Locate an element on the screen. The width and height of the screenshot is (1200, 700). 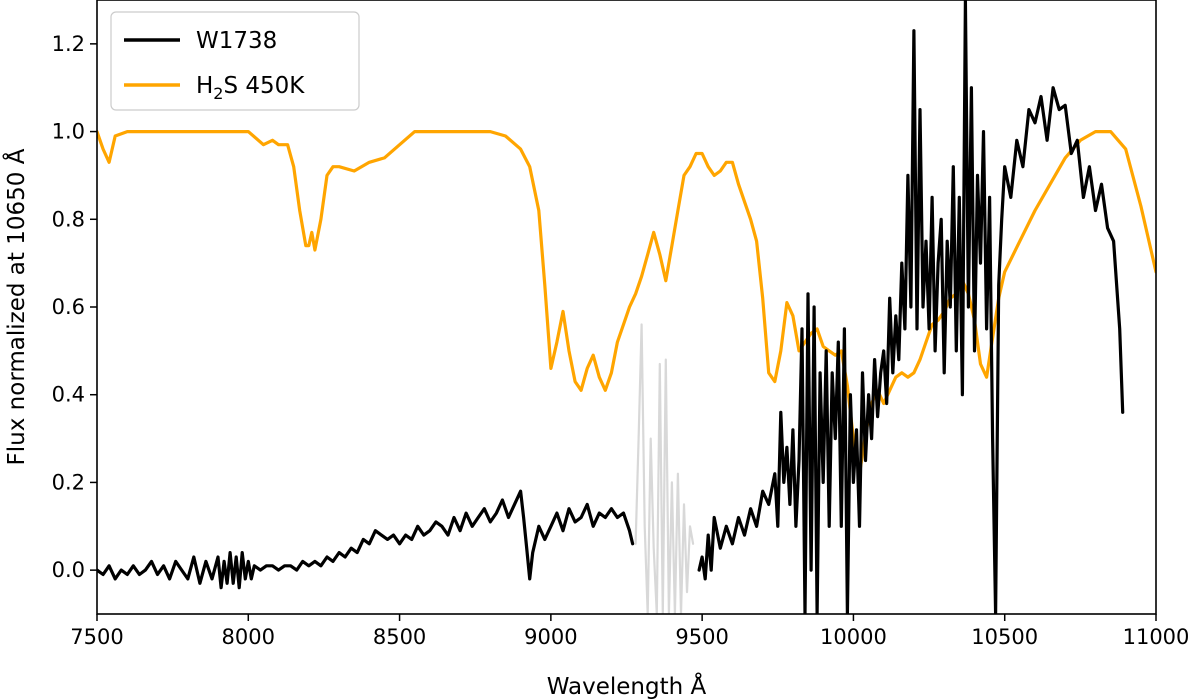
x-tick-label: 10500 is located at coordinates (1004, 637).